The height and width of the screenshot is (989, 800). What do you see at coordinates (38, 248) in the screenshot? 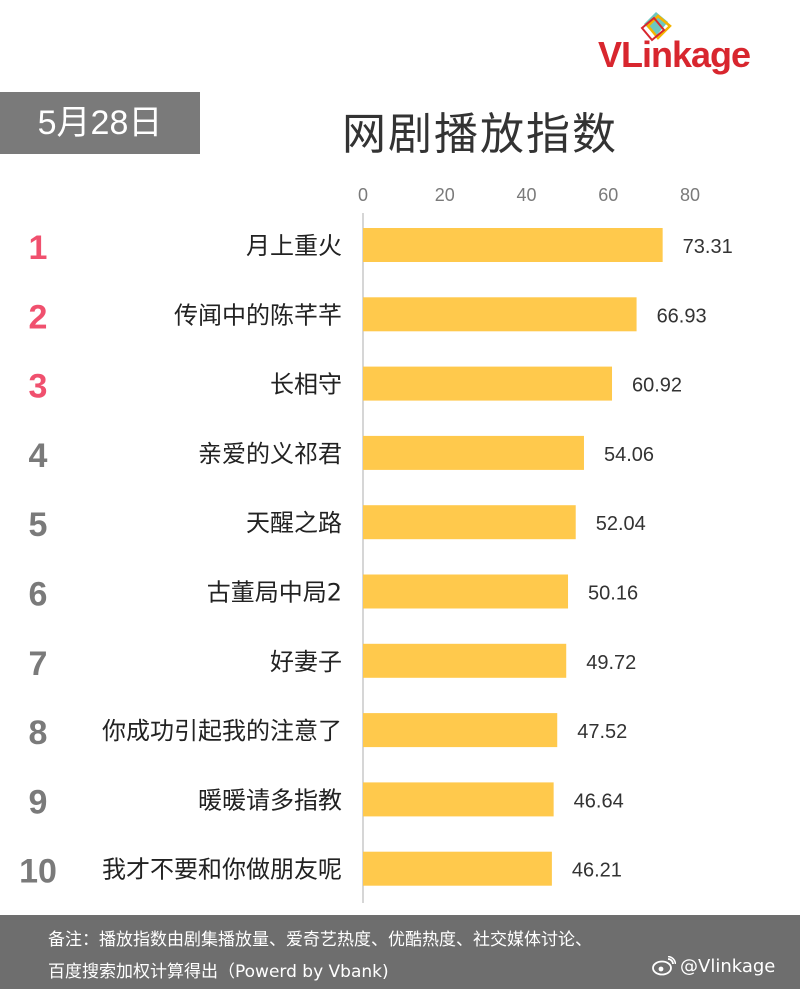
I see `rank-number: 1` at bounding box center [38, 248].